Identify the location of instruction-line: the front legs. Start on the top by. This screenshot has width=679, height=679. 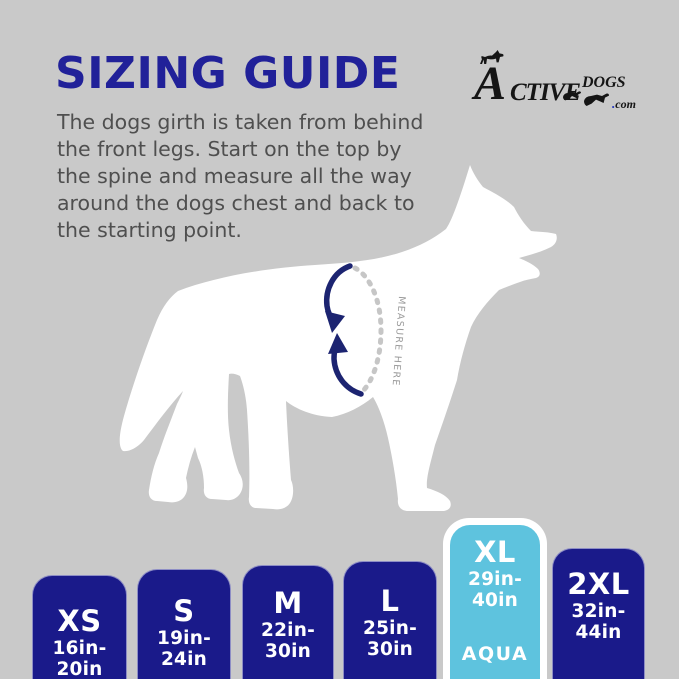
(229, 149).